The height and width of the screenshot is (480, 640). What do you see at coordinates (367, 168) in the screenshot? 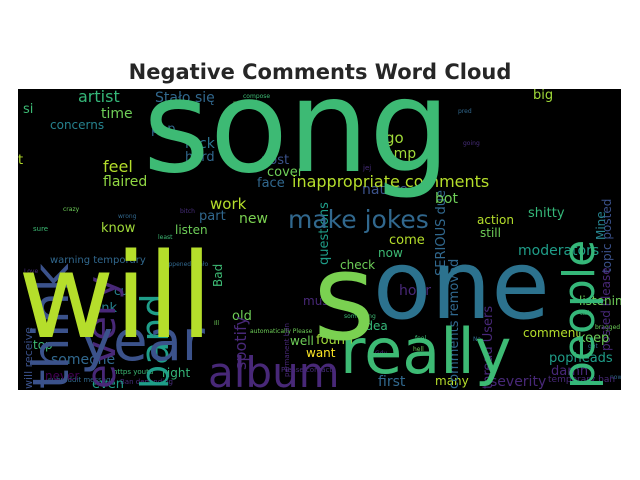
I see `cloud-word-jej: jej` at bounding box center [367, 168].